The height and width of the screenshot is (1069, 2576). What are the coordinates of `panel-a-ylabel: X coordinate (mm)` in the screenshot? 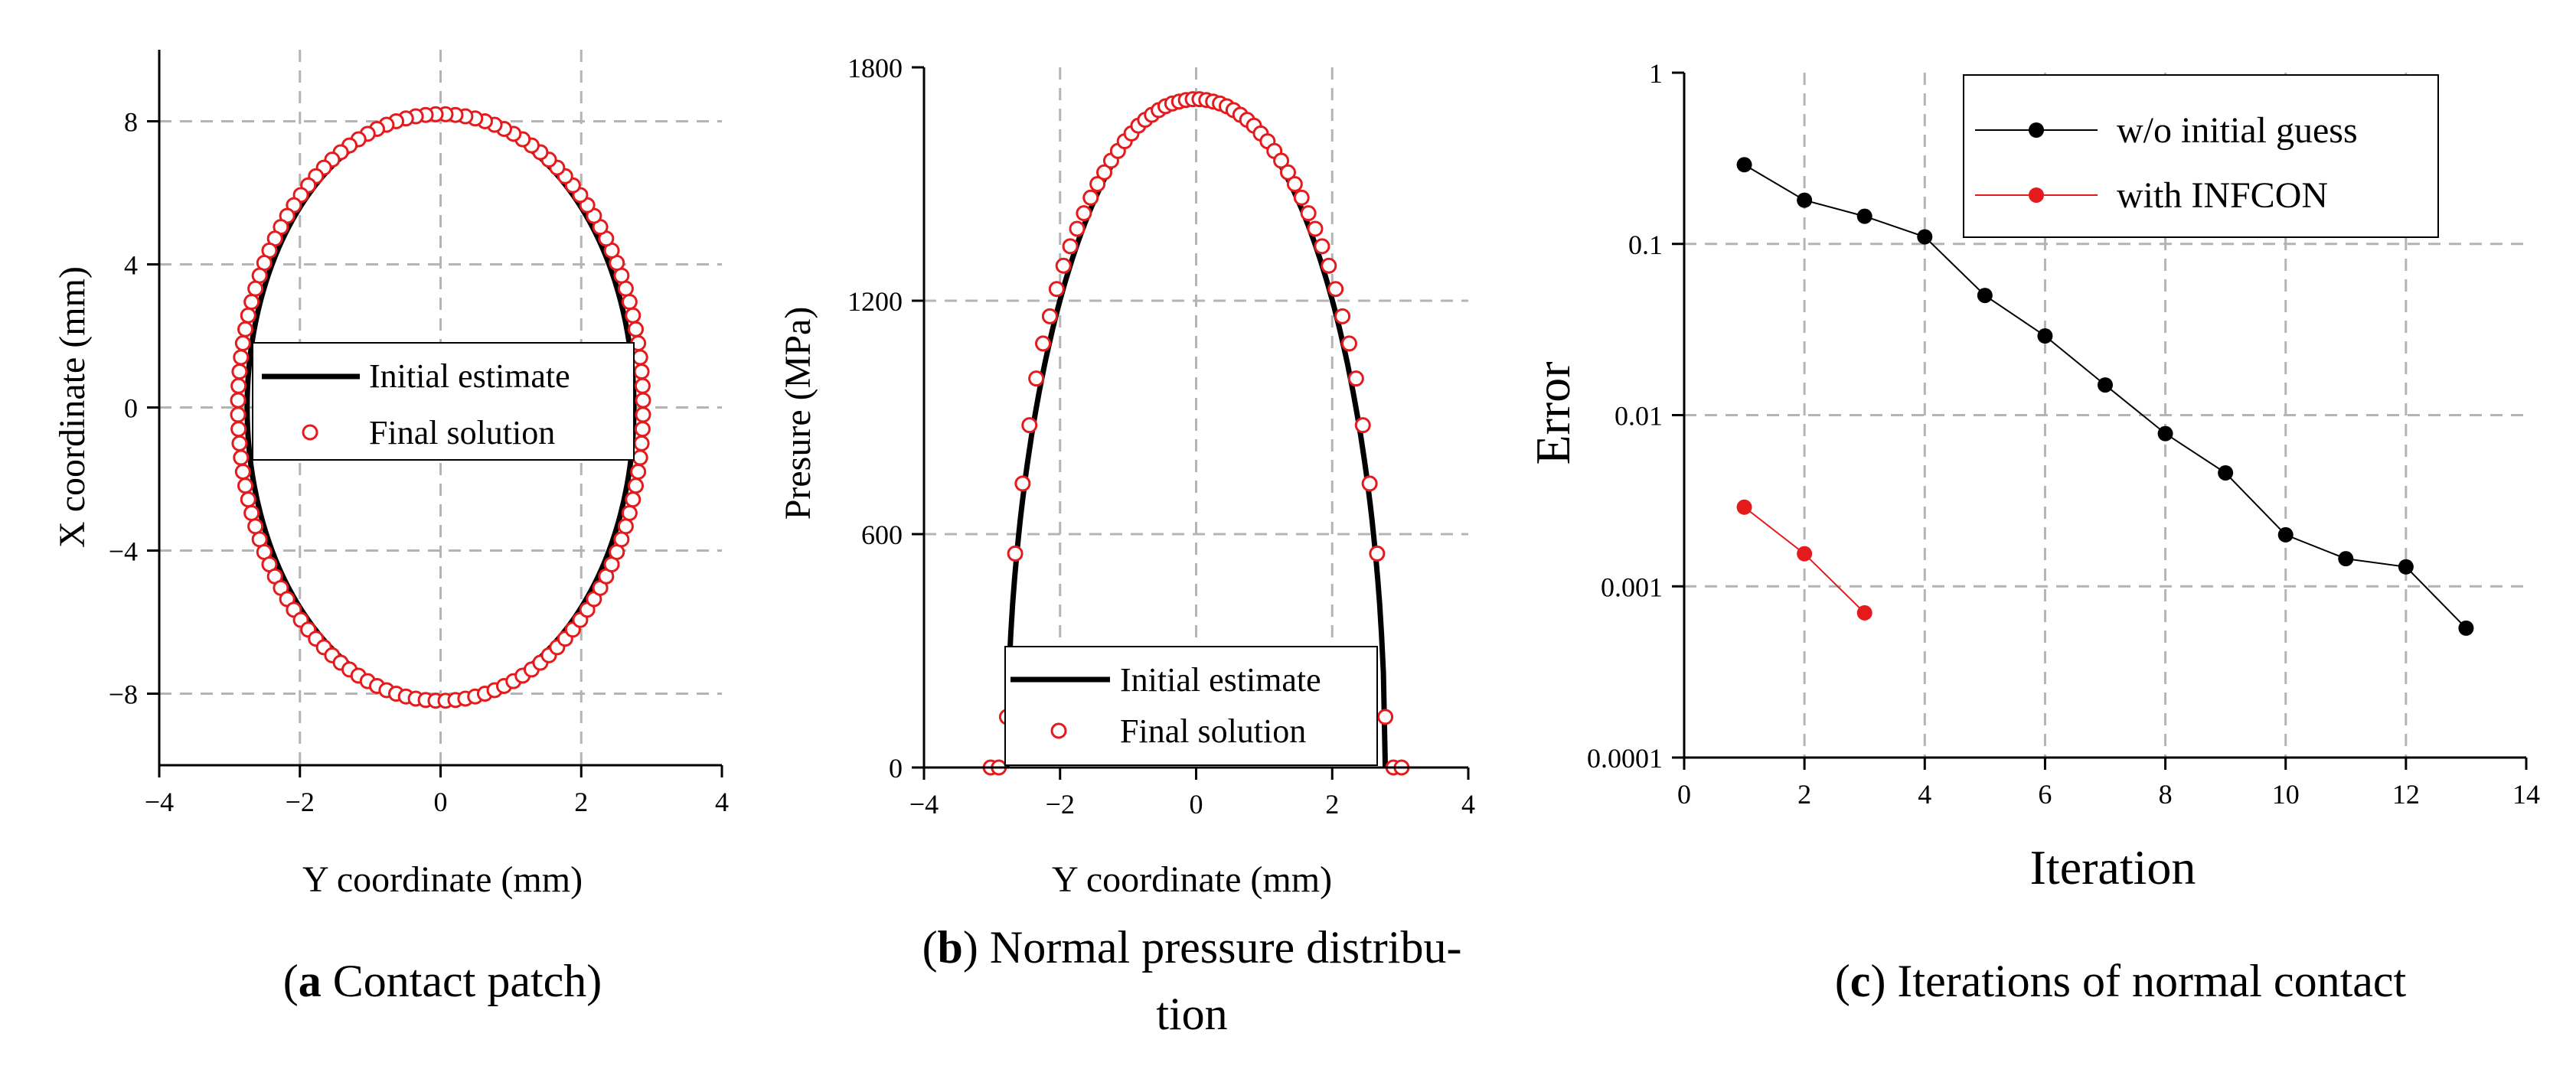 It's located at (72, 407).